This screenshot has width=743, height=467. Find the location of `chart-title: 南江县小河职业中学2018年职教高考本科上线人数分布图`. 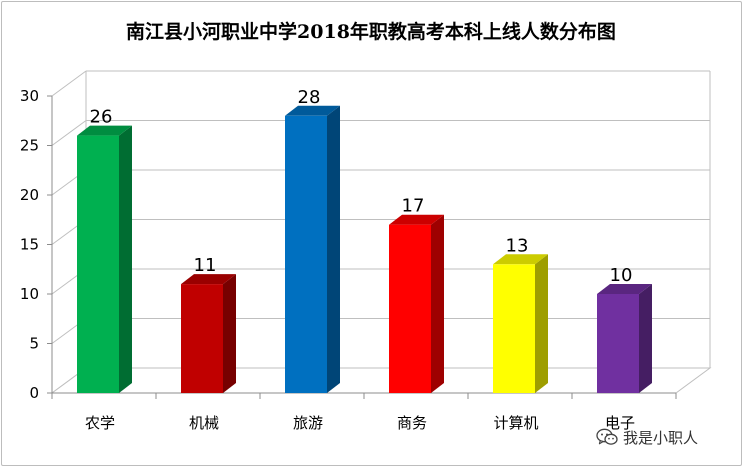

chart-title: 南江县小河职业中学2018年职教高考本科上线人数分布图 is located at coordinates (371, 31).